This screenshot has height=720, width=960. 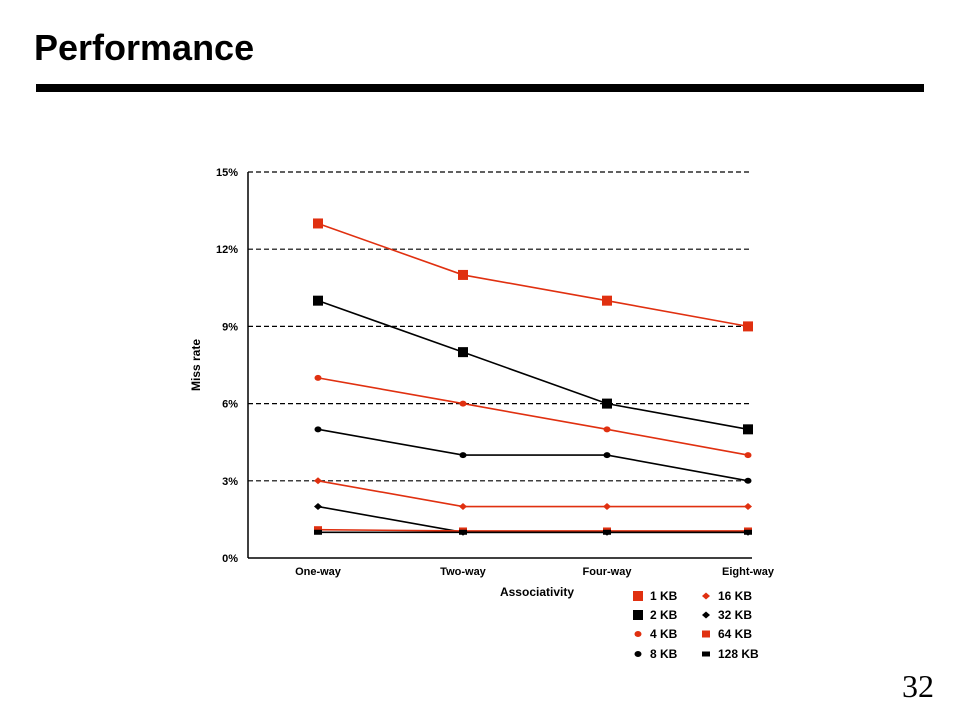 I want to click on x-tick-label: Four-way, so click(x=608, y=572).